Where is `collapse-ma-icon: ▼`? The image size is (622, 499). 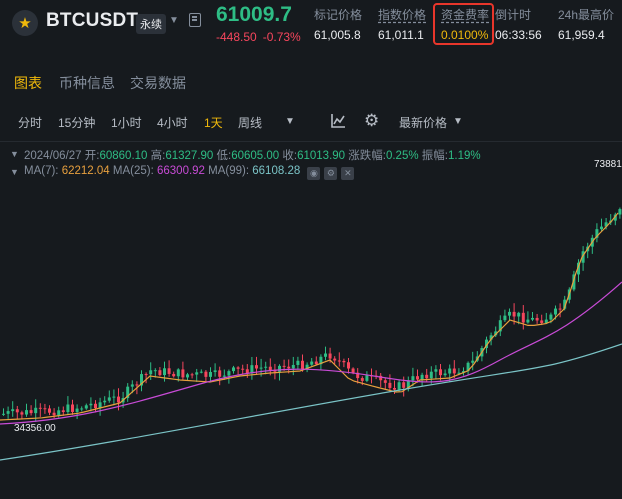
collapse-ma-icon: ▼ is located at coordinates (14, 172).